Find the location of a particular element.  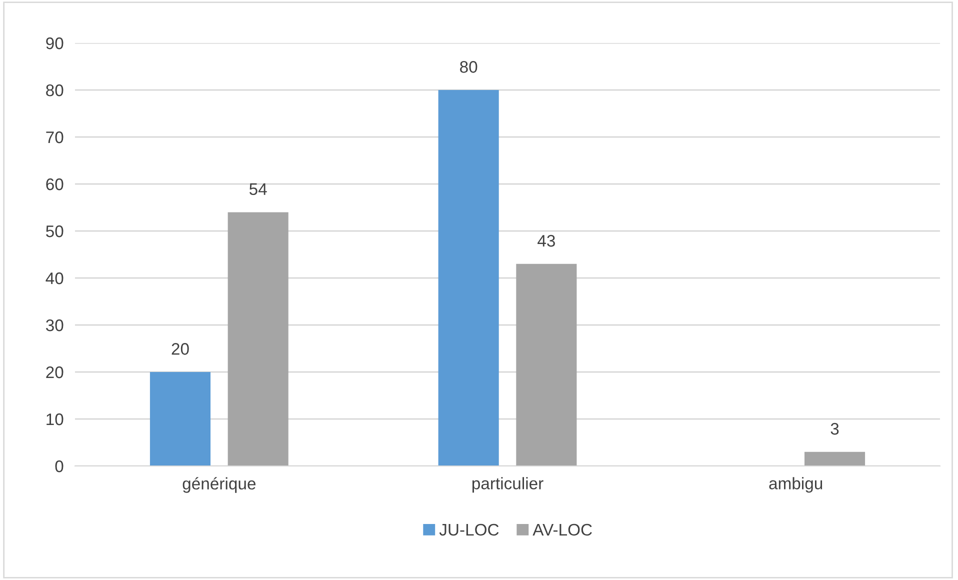

data-label: 54 is located at coordinates (258, 189).